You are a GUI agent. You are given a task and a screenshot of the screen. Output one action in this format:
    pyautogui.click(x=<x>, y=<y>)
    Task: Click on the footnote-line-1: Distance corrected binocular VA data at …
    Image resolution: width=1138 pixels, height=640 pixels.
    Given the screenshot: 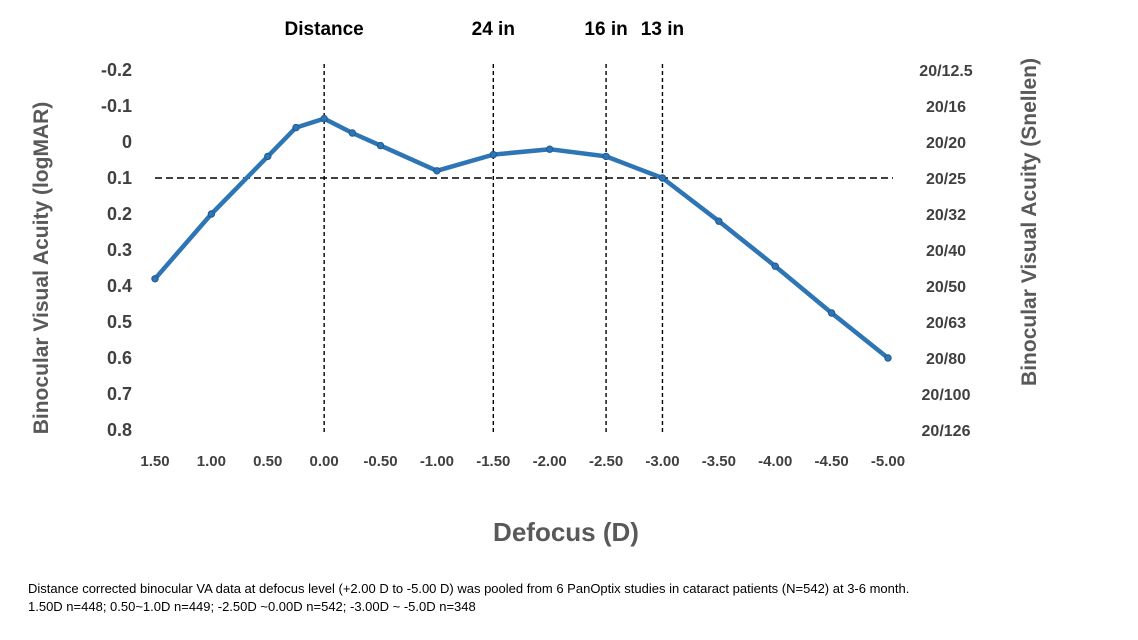 What is the action you would take?
    pyautogui.click(x=469, y=588)
    